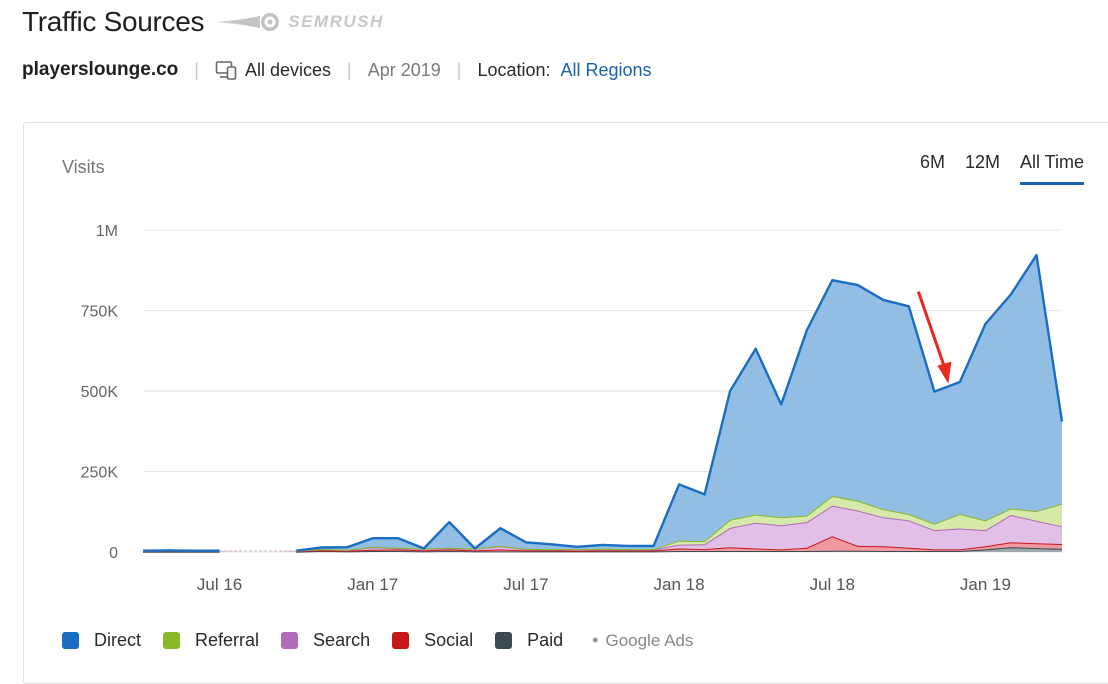 Image resolution: width=1108 pixels, height=684 pixels. What do you see at coordinates (525, 584) in the screenshot?
I see `x-tick-label: Jul 17` at bounding box center [525, 584].